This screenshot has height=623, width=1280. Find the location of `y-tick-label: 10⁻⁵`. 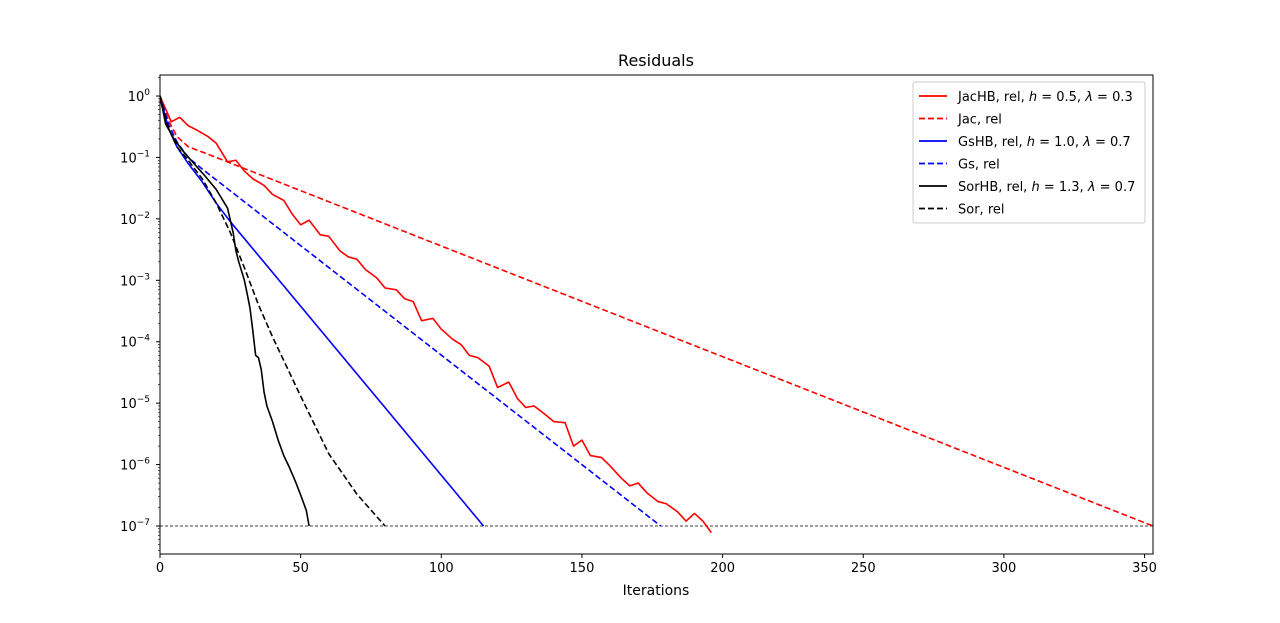

y-tick-label: 10⁻⁵ is located at coordinates (135, 403).